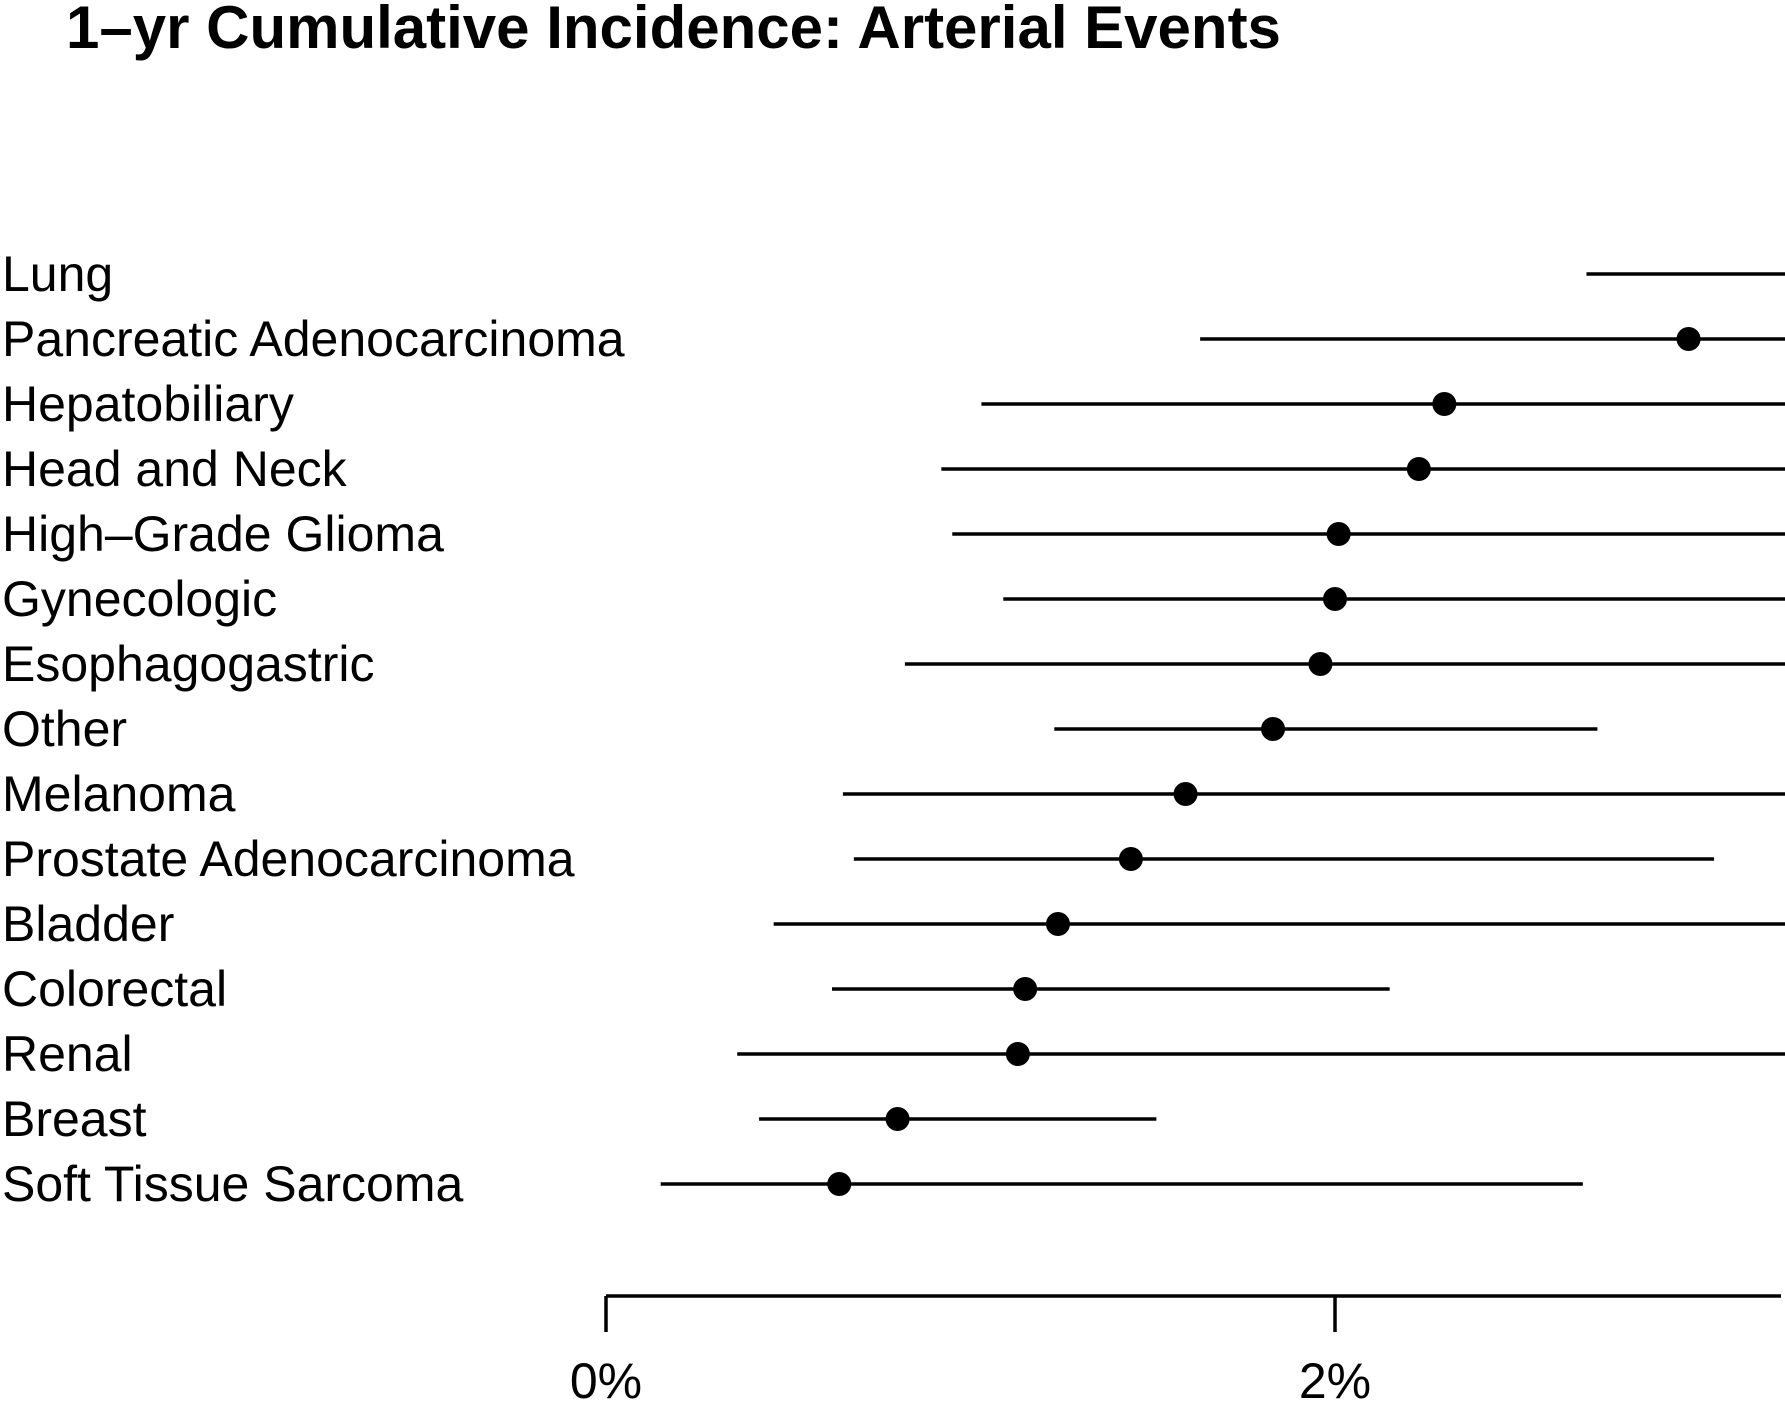  I want to click on row: Renal, so click(893, 1054).